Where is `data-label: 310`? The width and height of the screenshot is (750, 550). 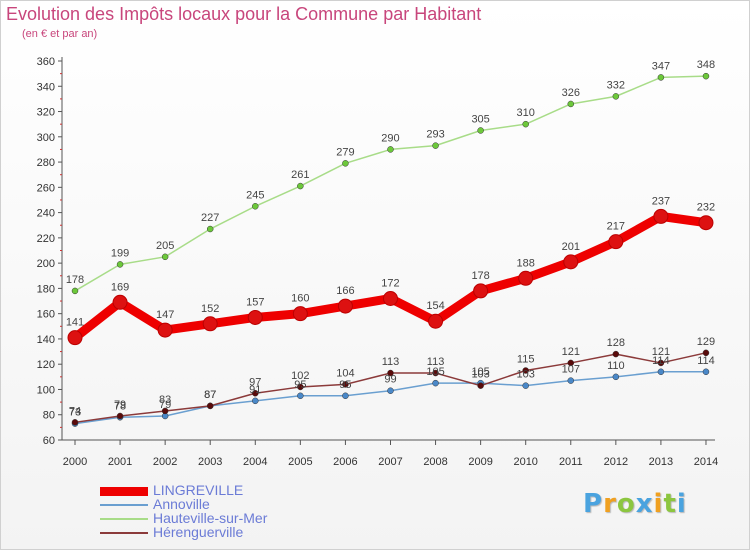
data-label: 310 is located at coordinates (526, 113).